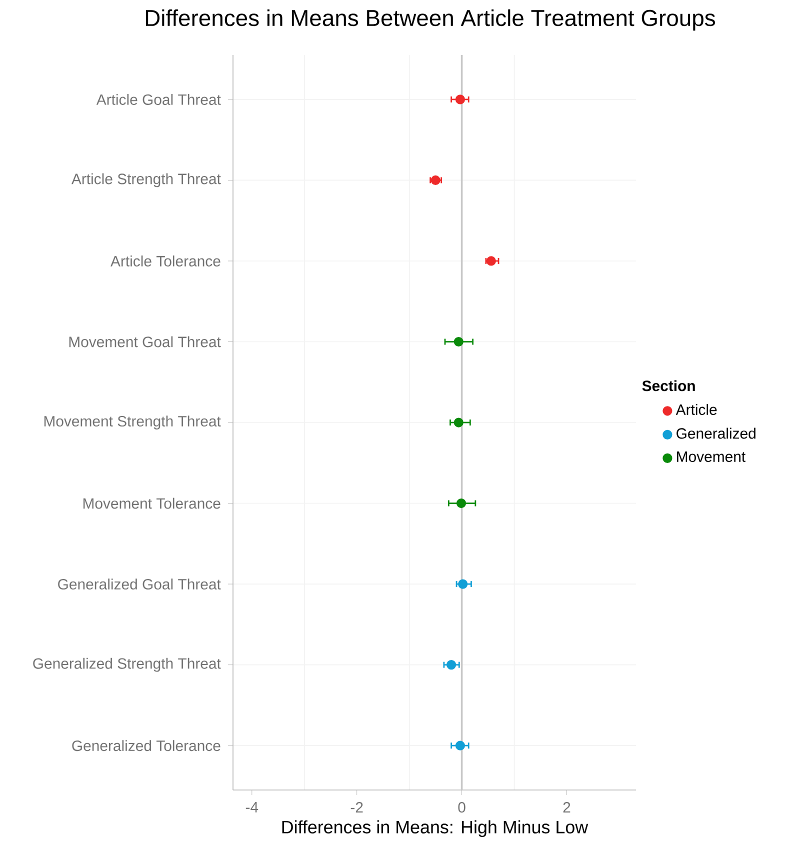 The width and height of the screenshot is (786, 848). What do you see at coordinates (462, 807) in the screenshot?
I see `x-tick-label: 0` at bounding box center [462, 807].